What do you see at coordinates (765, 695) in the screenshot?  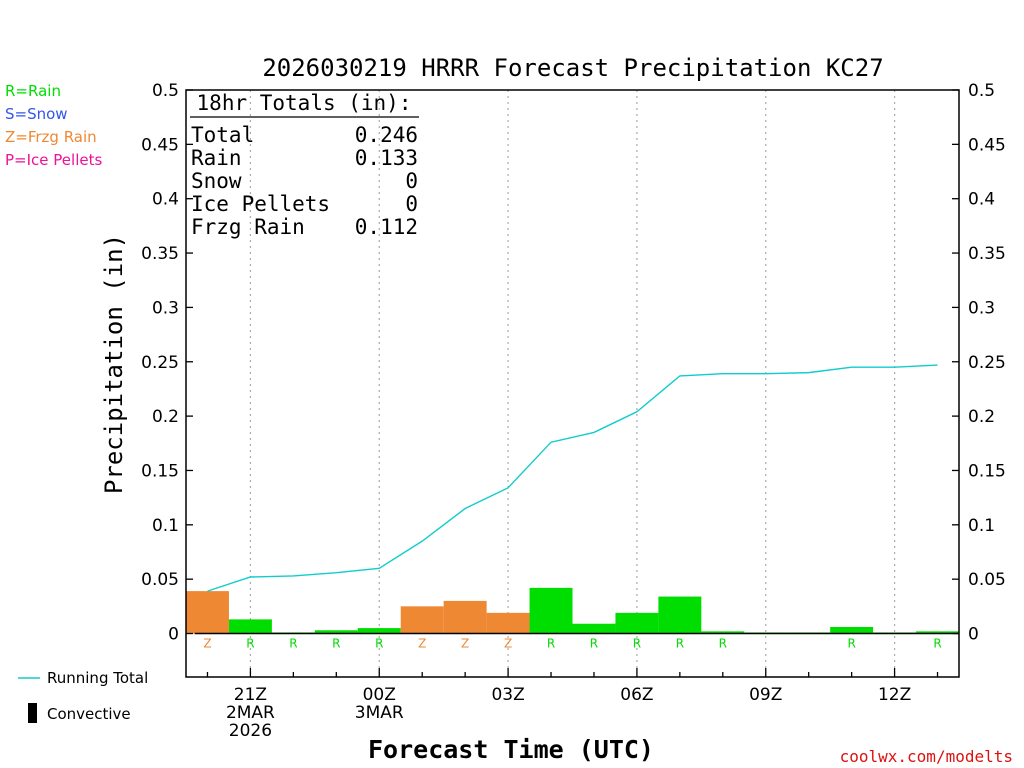 I see `x-tick-label: 09Z` at bounding box center [765, 695].